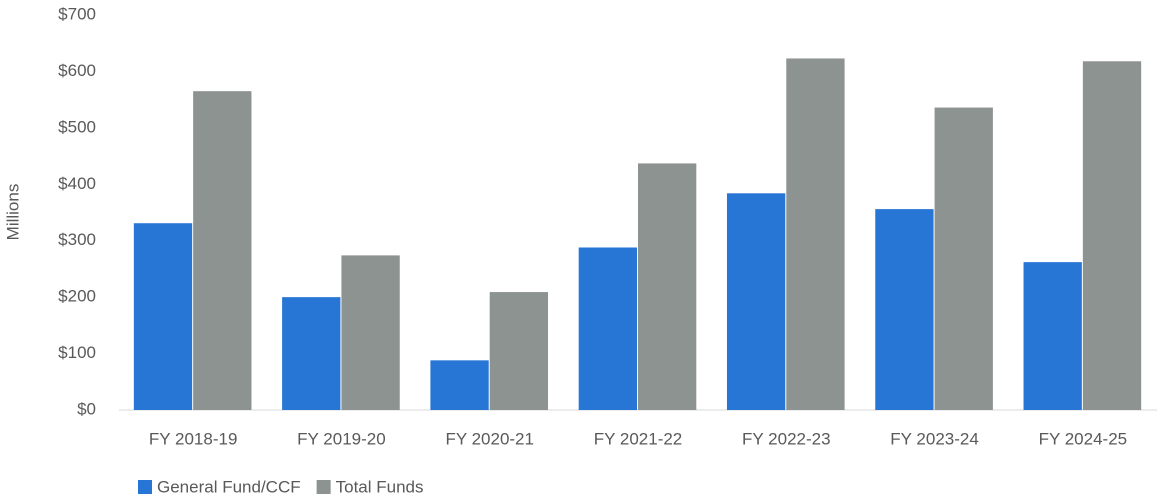  What do you see at coordinates (229, 486) in the screenshot?
I see `legend-label: General Fund/CCF` at bounding box center [229, 486].